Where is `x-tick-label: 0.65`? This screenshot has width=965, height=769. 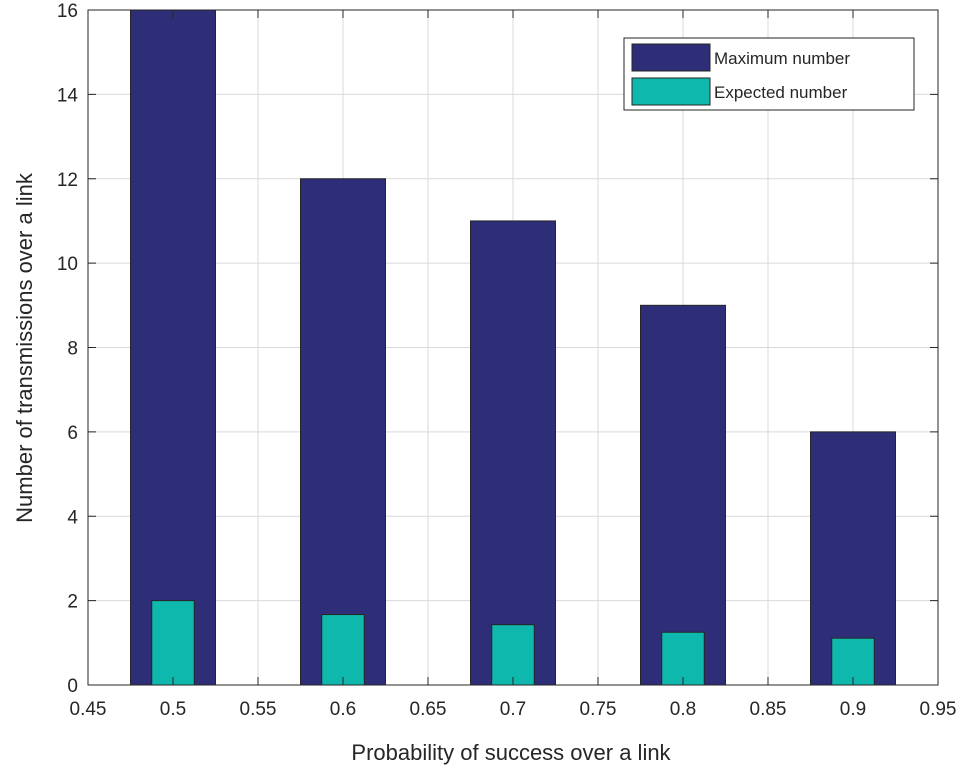
x-tick-label: 0.65 is located at coordinates (428, 709).